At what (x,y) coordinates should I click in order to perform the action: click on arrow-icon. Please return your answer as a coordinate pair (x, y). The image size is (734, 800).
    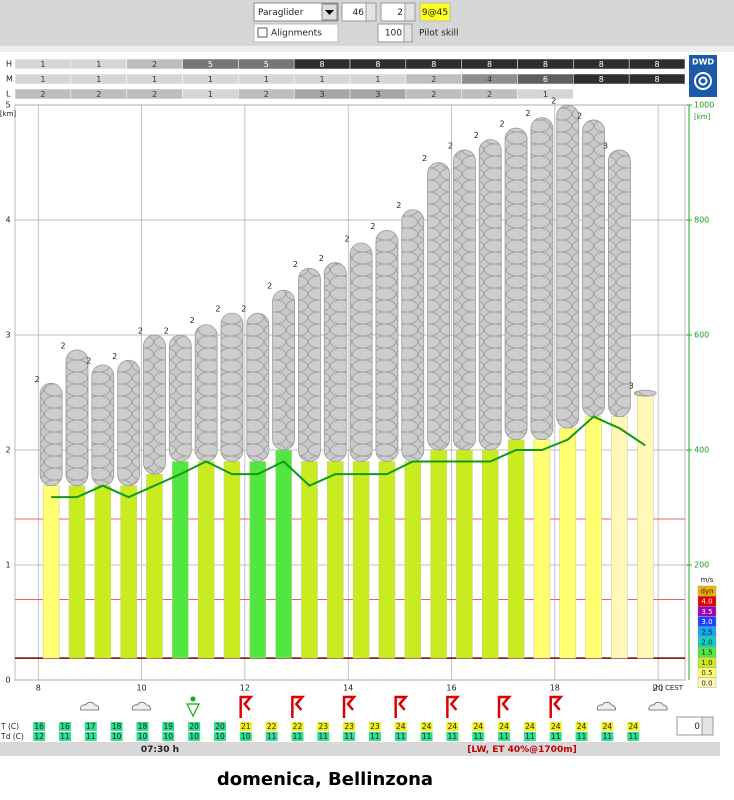
    Looking at the image, I should click on (329, 12).